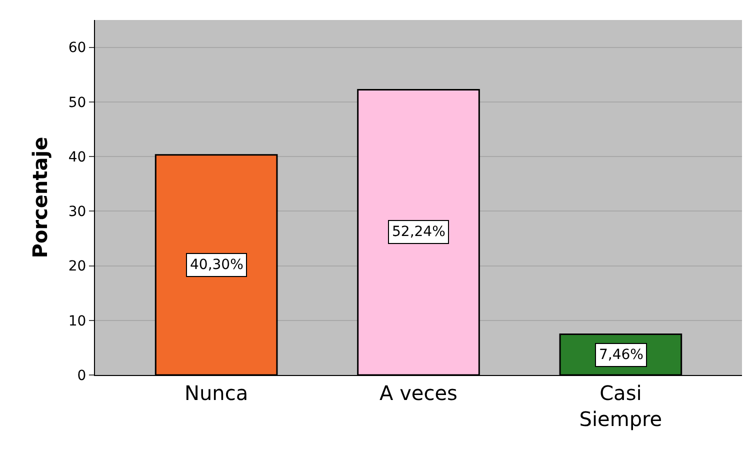 The width and height of the screenshot is (752, 450). Describe the element at coordinates (419, 232) in the screenshot. I see `data-label: 52,24%` at that location.